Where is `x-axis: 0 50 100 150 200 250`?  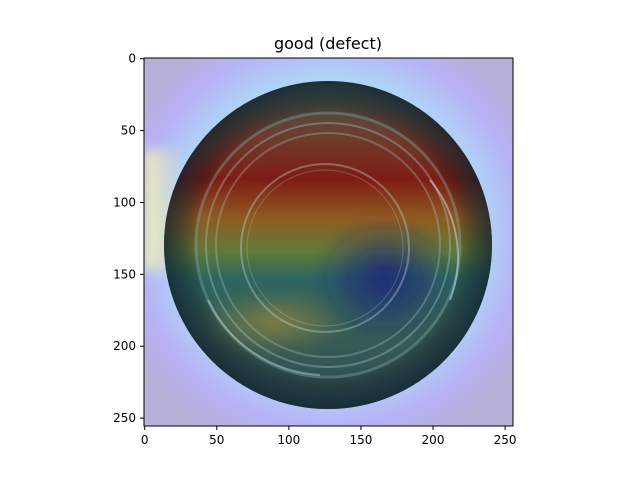 x-axis: 0 50 100 150 200 250 is located at coordinates (329, 436).